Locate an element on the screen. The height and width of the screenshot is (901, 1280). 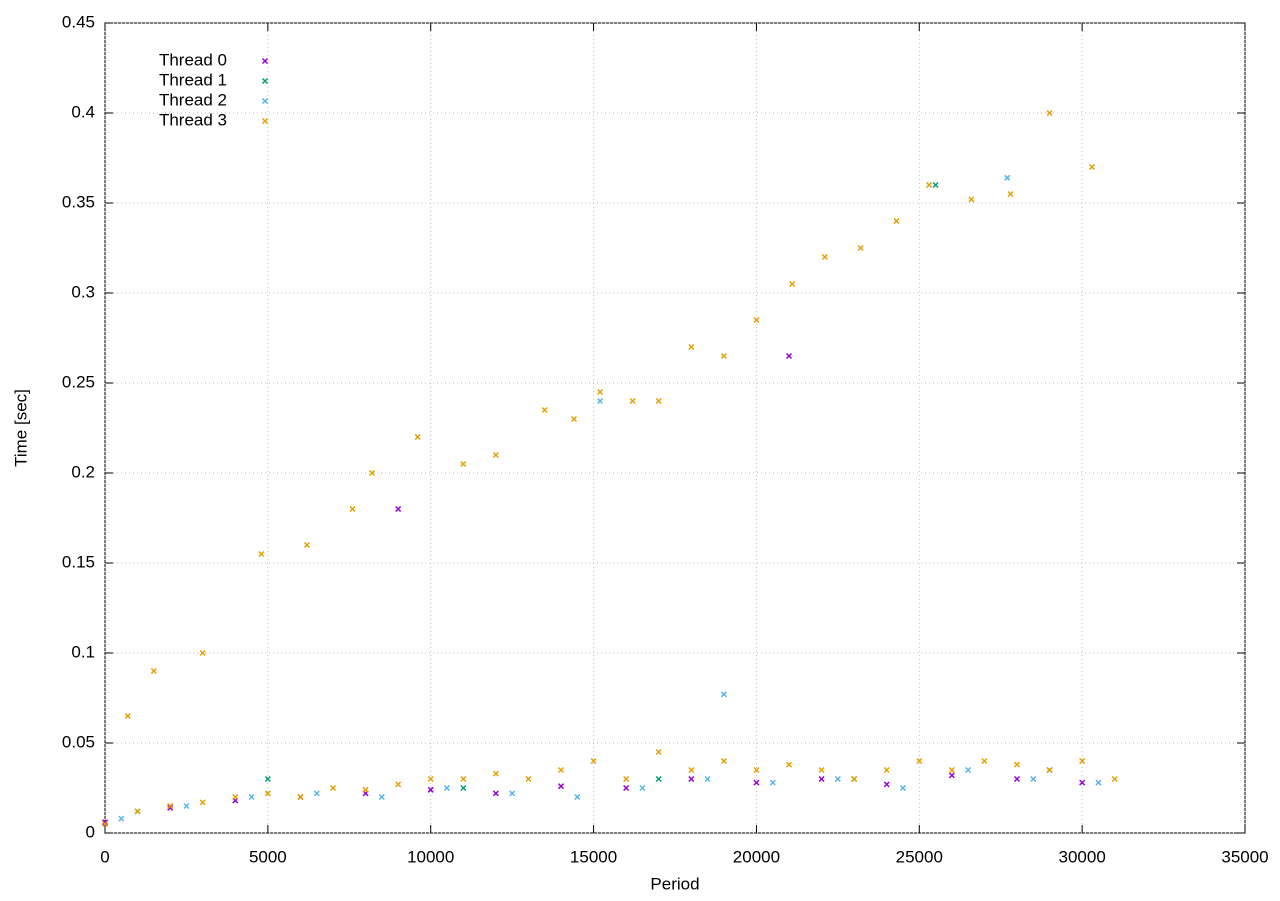
y-tick-label: 0.4 is located at coordinates (83, 111).